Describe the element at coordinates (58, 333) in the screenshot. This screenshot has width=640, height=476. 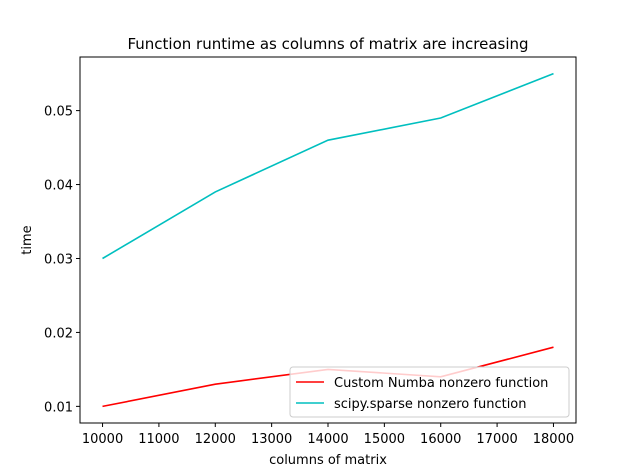
I see `y-tick-label: 0.02` at that location.